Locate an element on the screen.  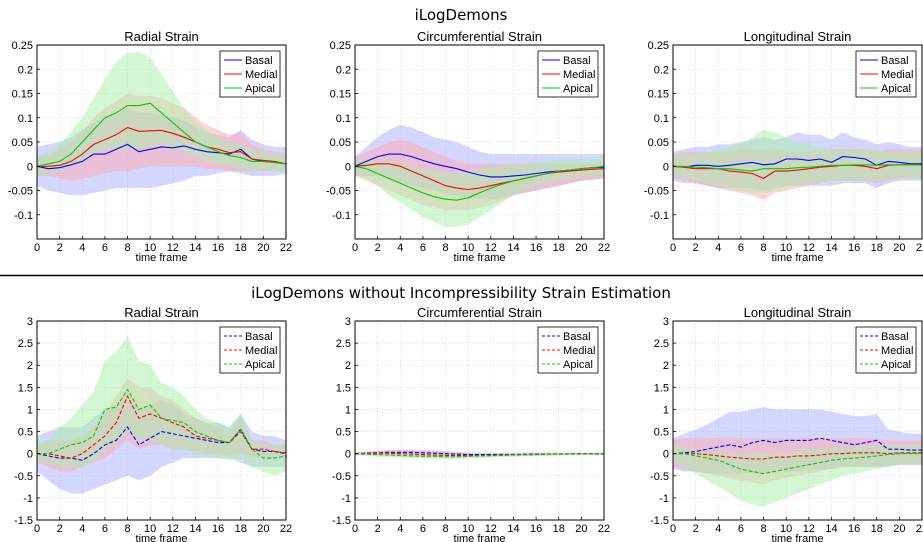
series-line-basal is located at coordinates (797, 446).